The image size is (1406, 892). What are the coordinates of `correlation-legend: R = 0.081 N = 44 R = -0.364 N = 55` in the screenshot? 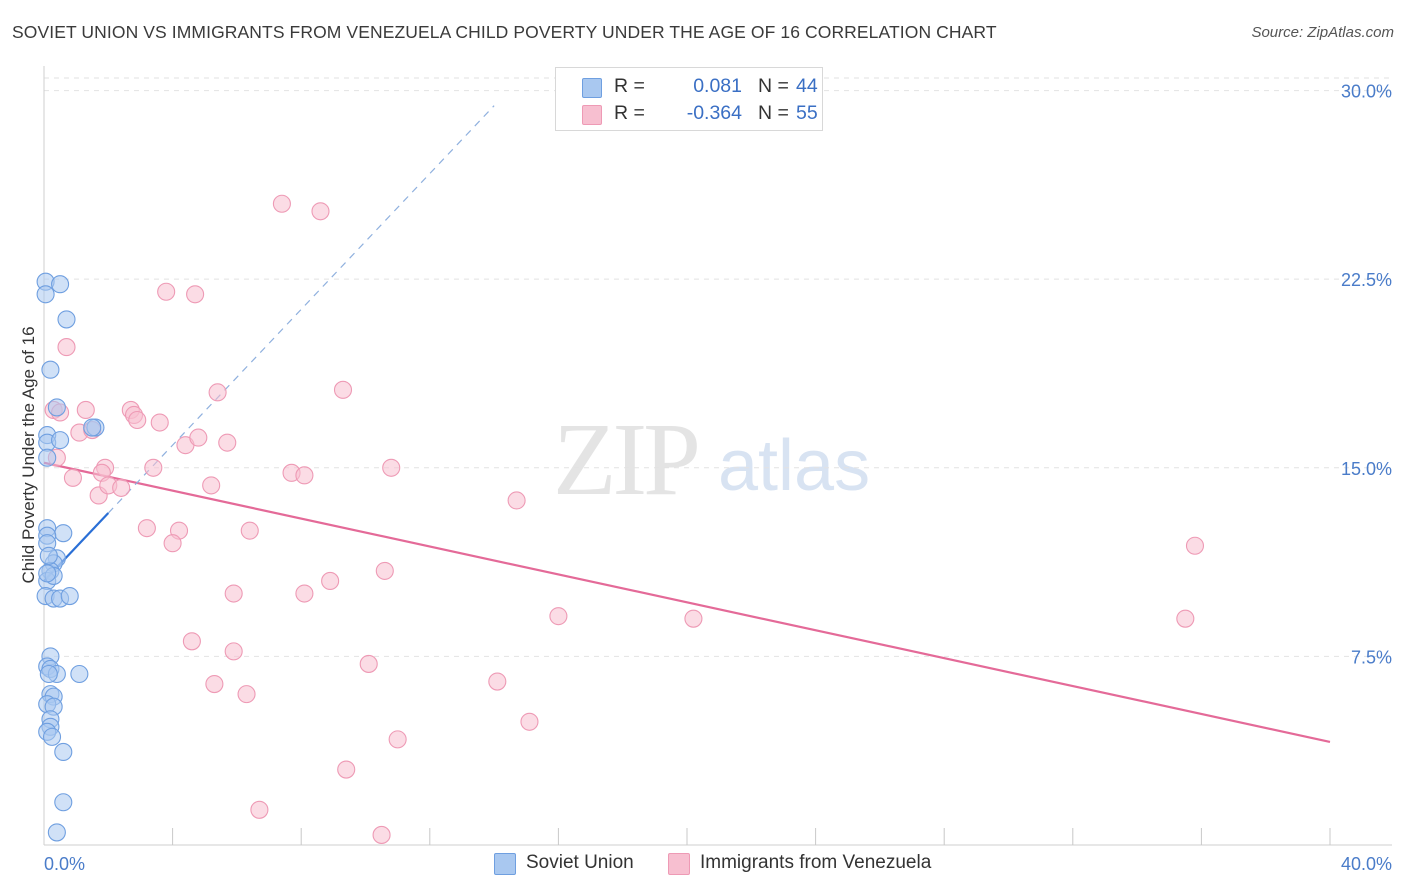 It's located at (689, 99).